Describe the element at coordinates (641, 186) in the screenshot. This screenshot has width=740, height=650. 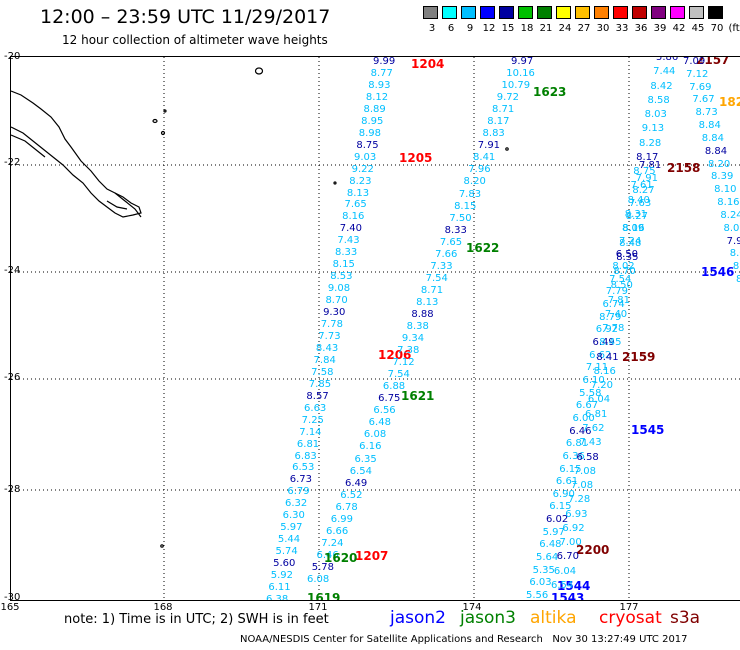
I see `wave-height-value: 7.61` at that location.